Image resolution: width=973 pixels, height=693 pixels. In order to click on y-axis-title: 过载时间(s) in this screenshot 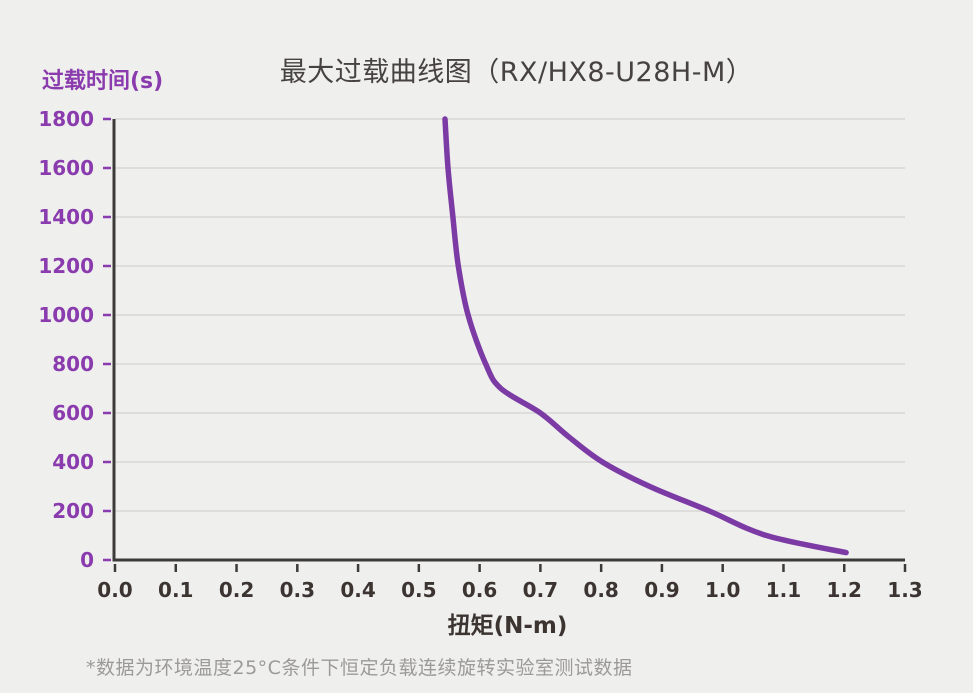, I will do `click(103, 81)`.